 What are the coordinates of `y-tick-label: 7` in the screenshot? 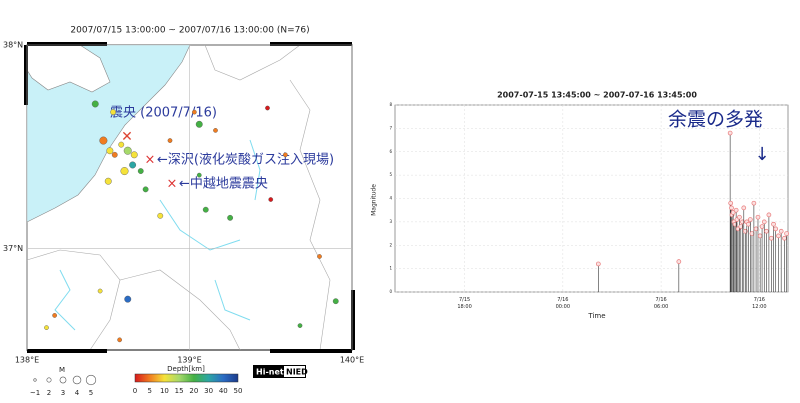 It's located at (390, 127).